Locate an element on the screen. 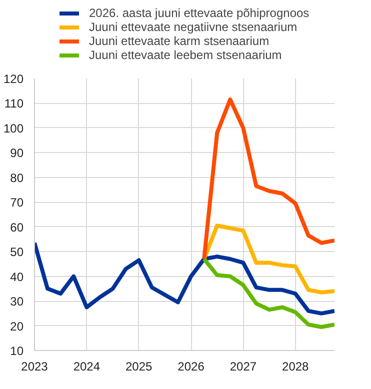 The image size is (371, 389). y-tick-label: 110 is located at coordinates (14, 103).